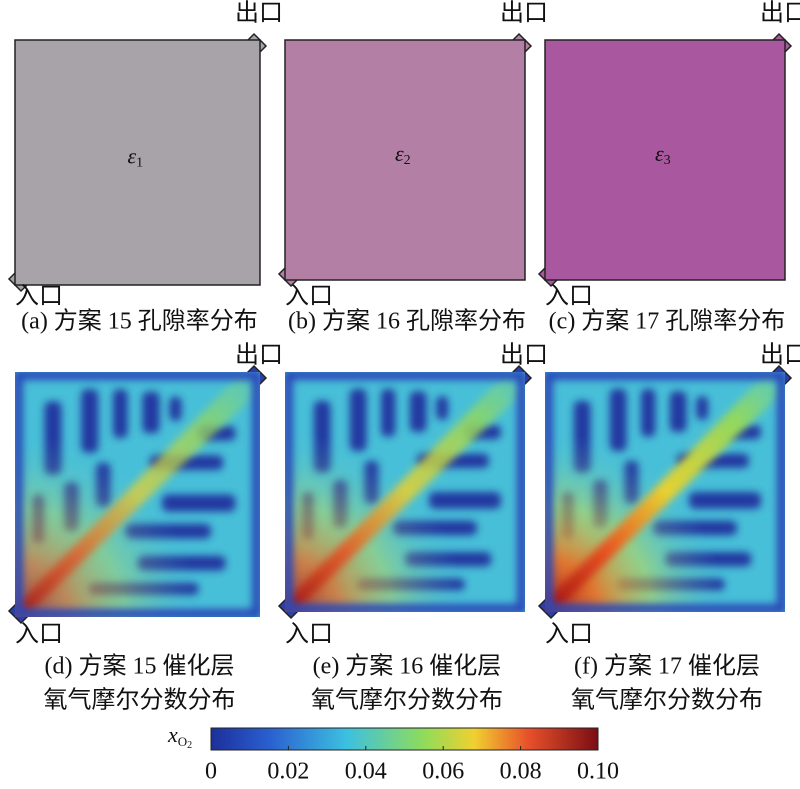  I want to click on panel: ε3, so click(665, 160).